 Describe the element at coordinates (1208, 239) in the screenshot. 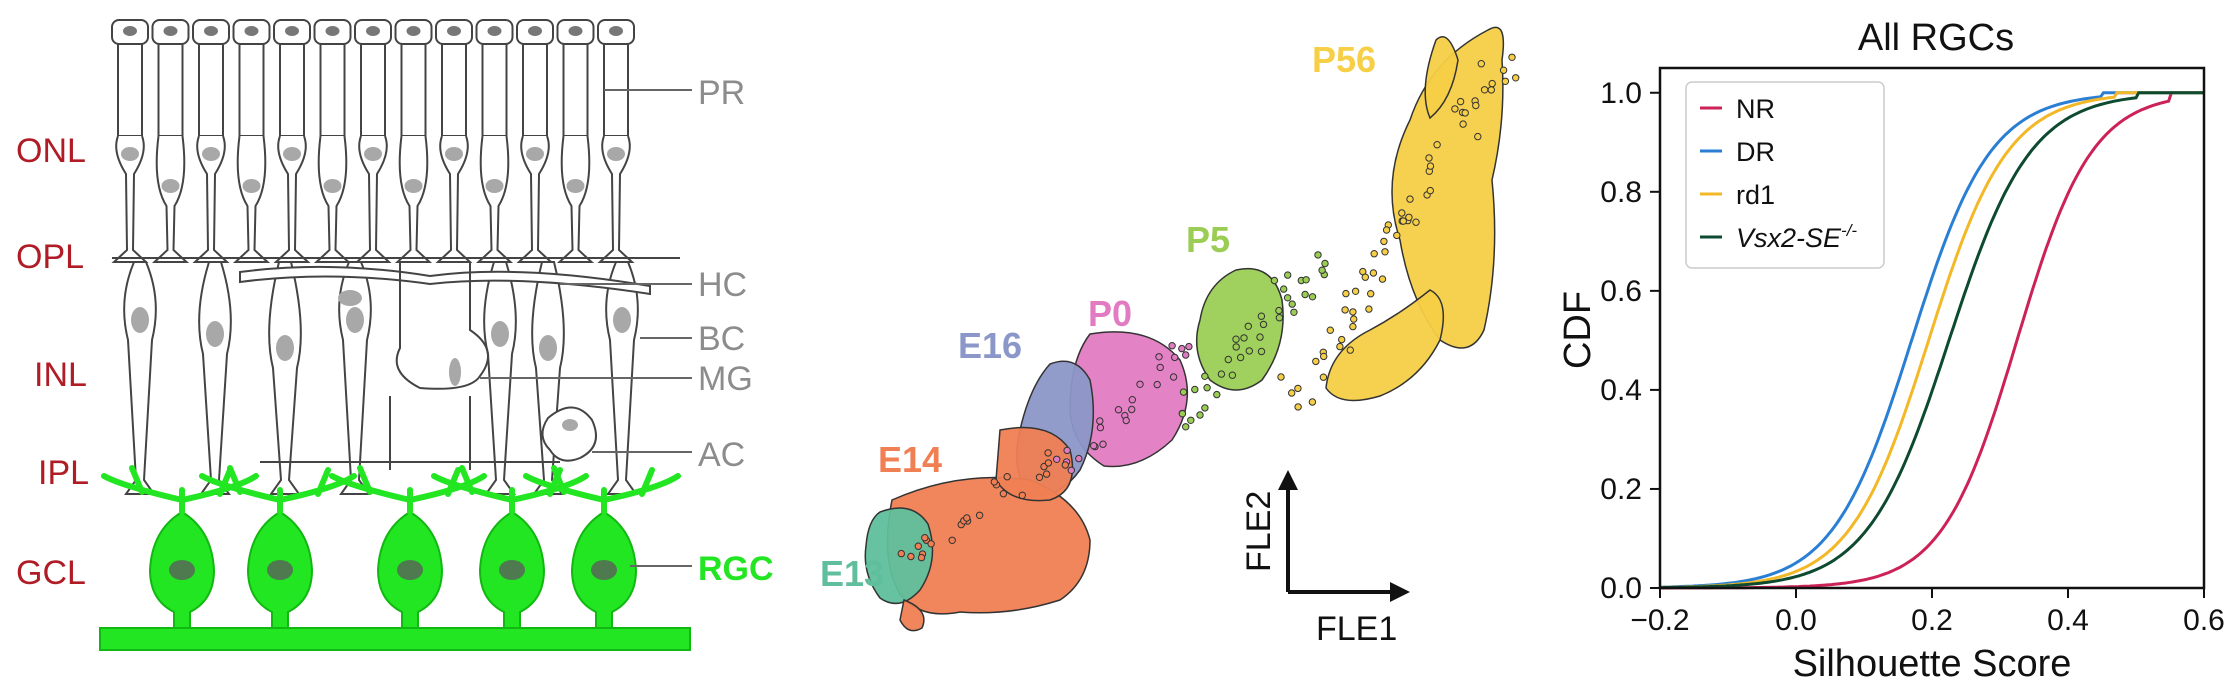

I see `cluster-label-p5: P5` at that location.